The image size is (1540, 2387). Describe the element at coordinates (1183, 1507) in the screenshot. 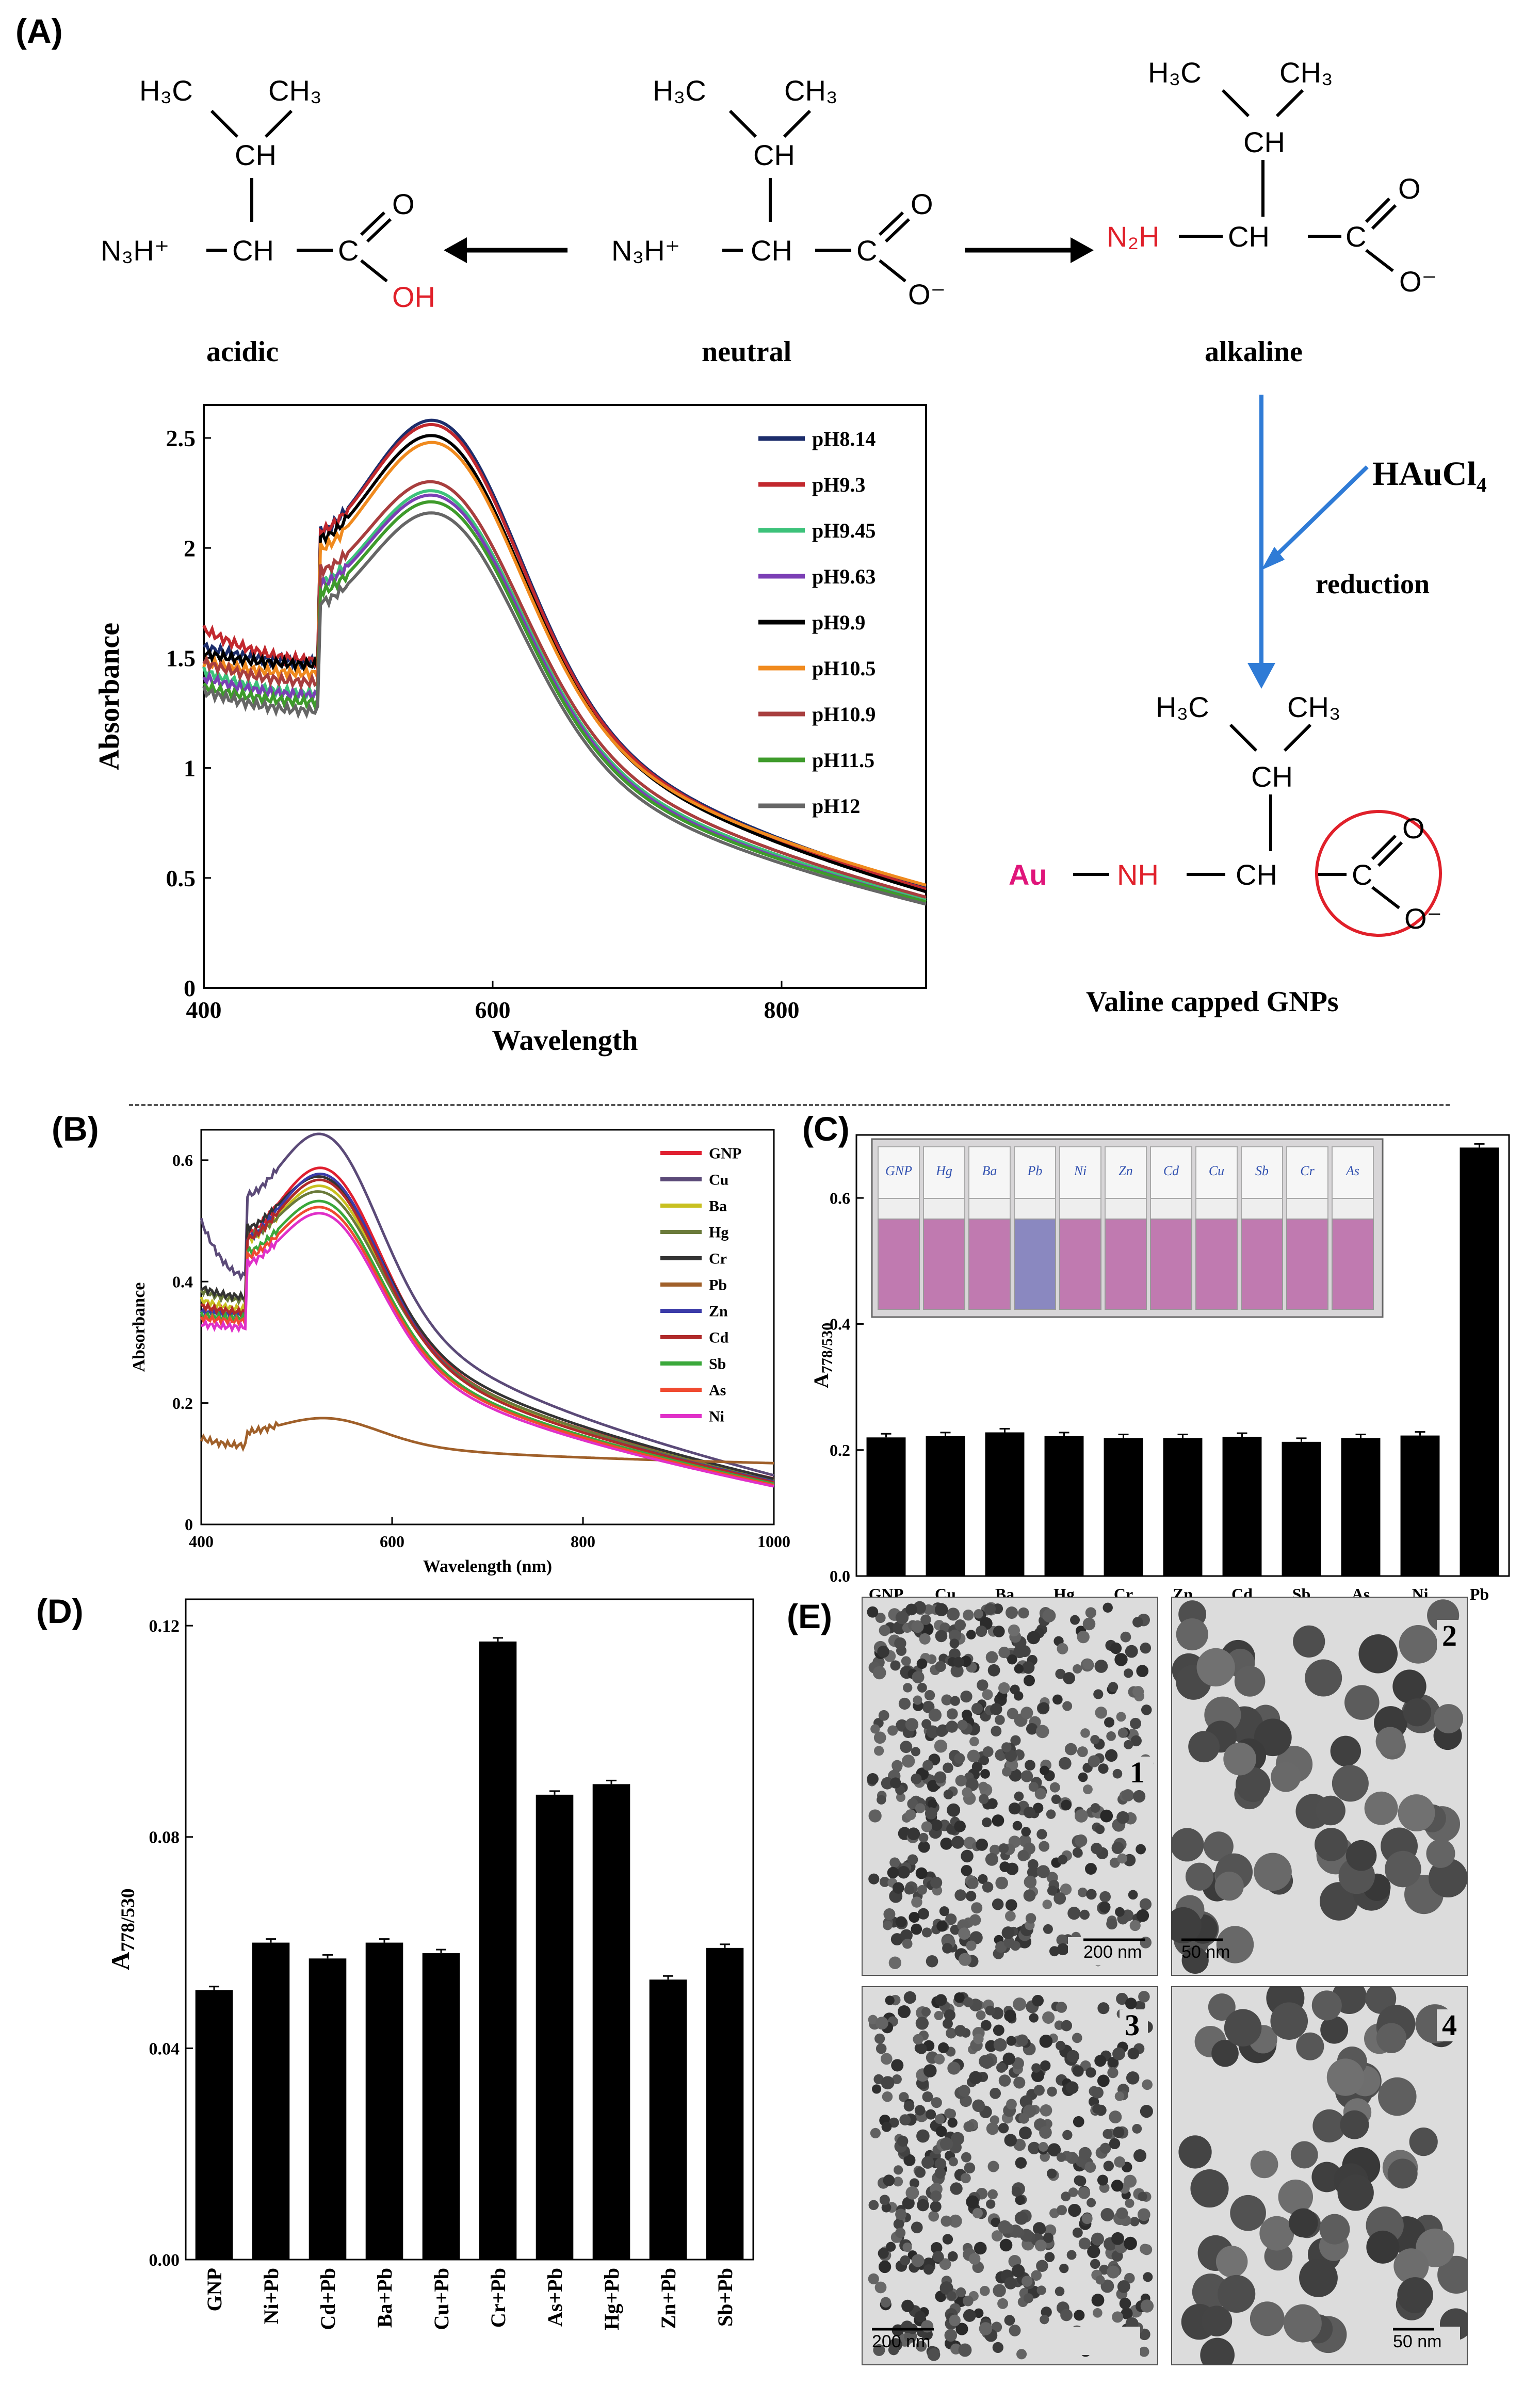

I see `bar-Zn` at that location.